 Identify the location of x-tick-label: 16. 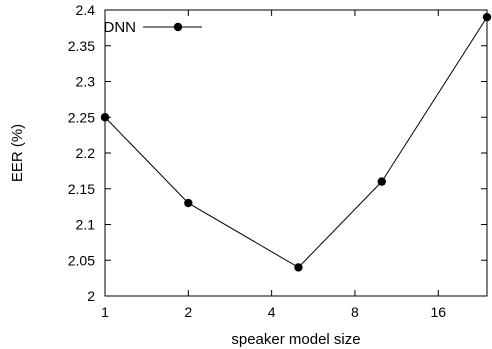
(438, 312).